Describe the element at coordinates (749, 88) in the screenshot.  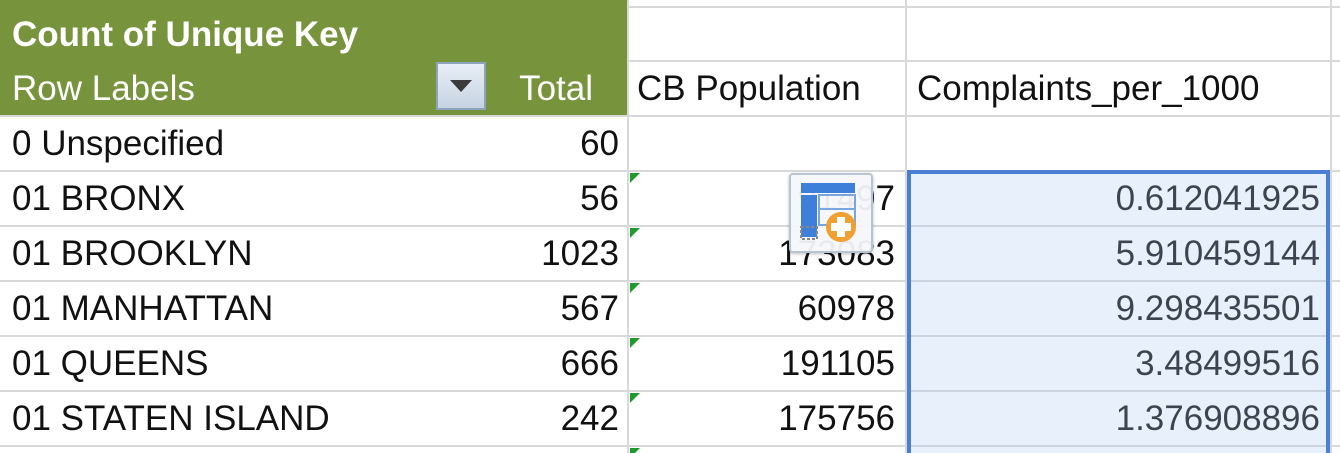
I see `cb-population-header: CB Population` at that location.